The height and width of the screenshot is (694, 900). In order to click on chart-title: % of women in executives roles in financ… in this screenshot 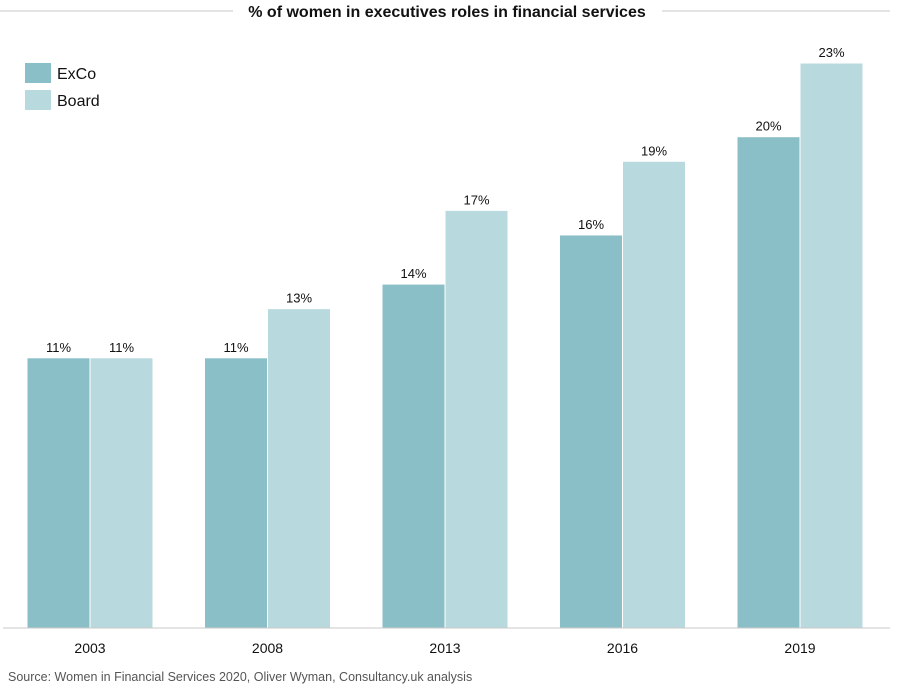, I will do `click(447, 12)`.